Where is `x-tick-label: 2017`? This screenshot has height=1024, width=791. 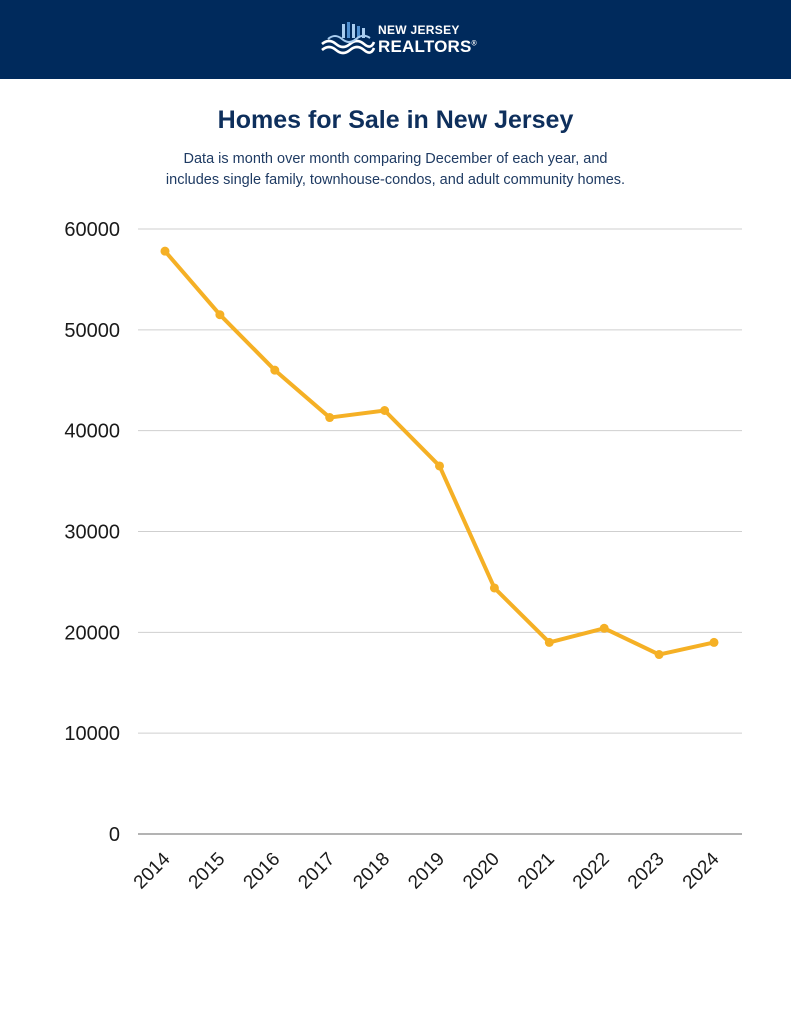
x-tick-label: 2017 is located at coordinates (316, 871).